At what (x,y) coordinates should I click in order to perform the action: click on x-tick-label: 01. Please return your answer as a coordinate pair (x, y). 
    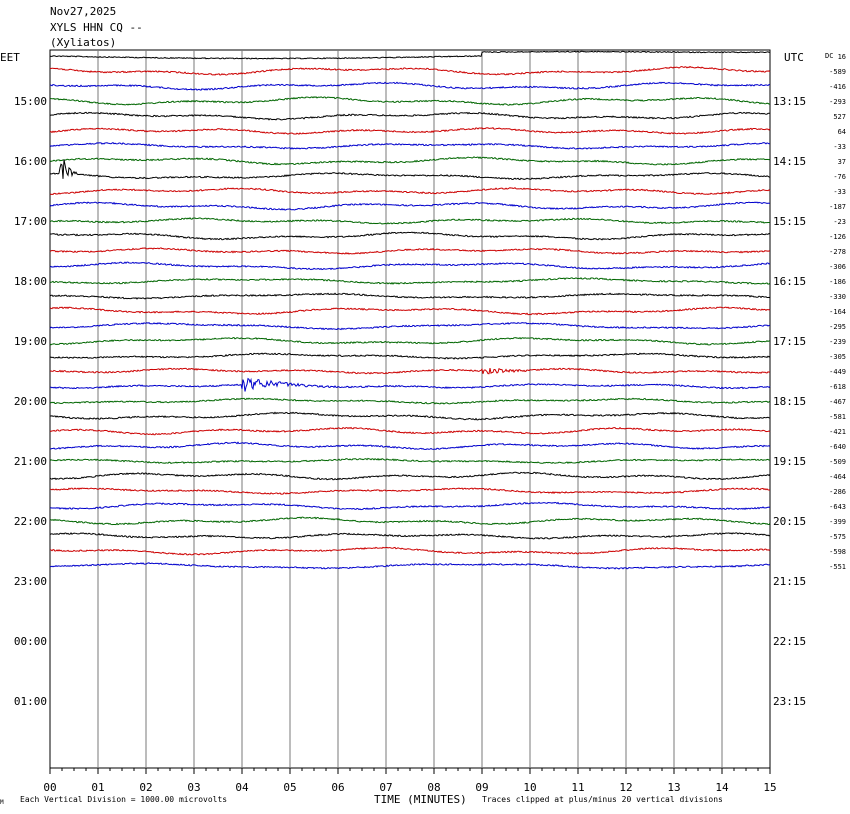
    Looking at the image, I should click on (97, 787).